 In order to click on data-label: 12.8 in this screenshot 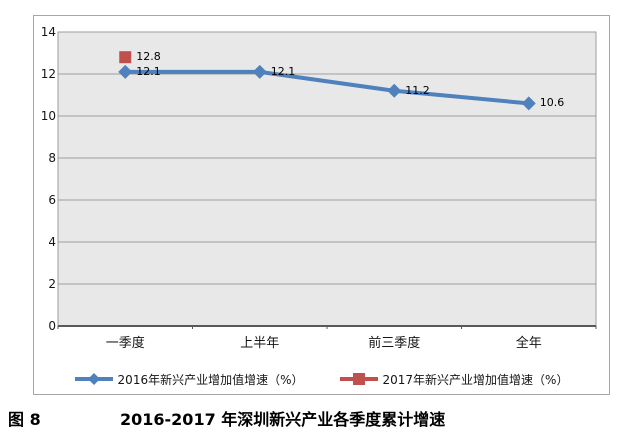, I will do `click(148, 57)`.